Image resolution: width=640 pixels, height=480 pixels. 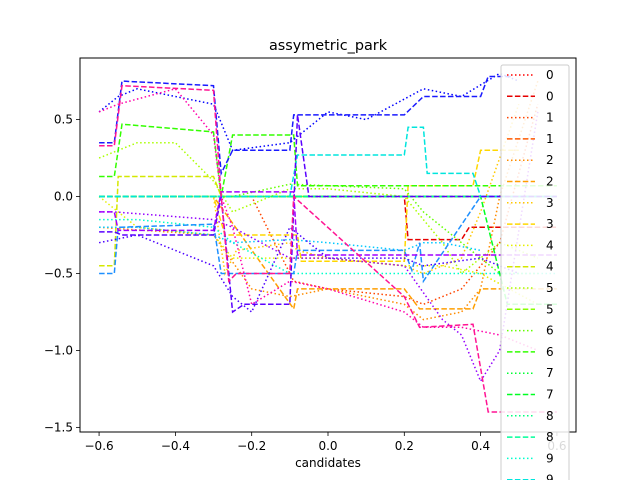 What do you see at coordinates (58, 273) in the screenshot?
I see `y-tick-label: −0.5` at bounding box center [58, 273].